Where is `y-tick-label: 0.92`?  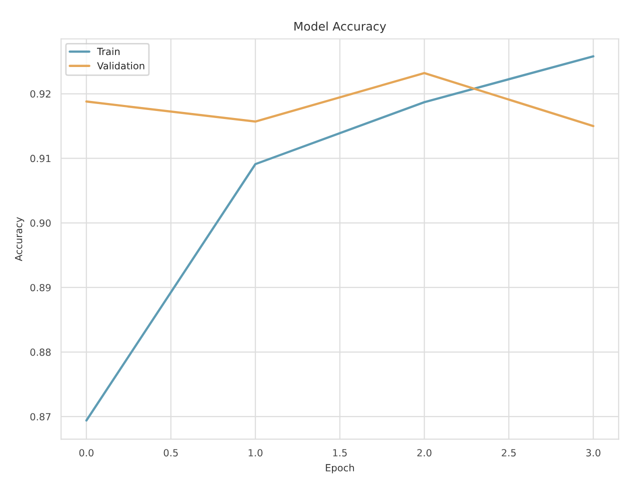
y-tick-label: 0.92 is located at coordinates (40, 94).